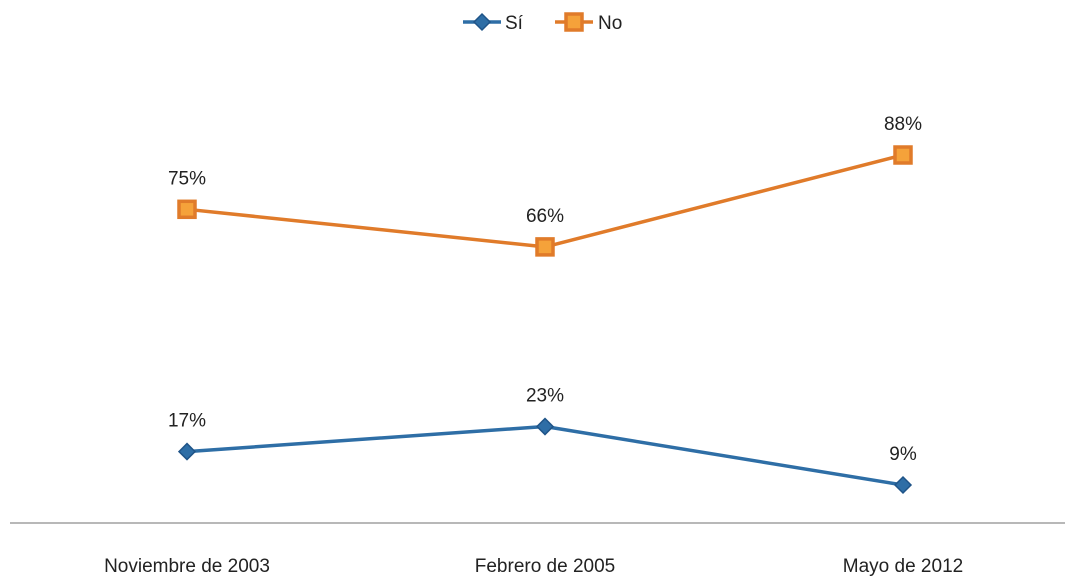 The height and width of the screenshot is (580, 1070). What do you see at coordinates (903, 124) in the screenshot?
I see `data-label-no-3: 88%` at bounding box center [903, 124].